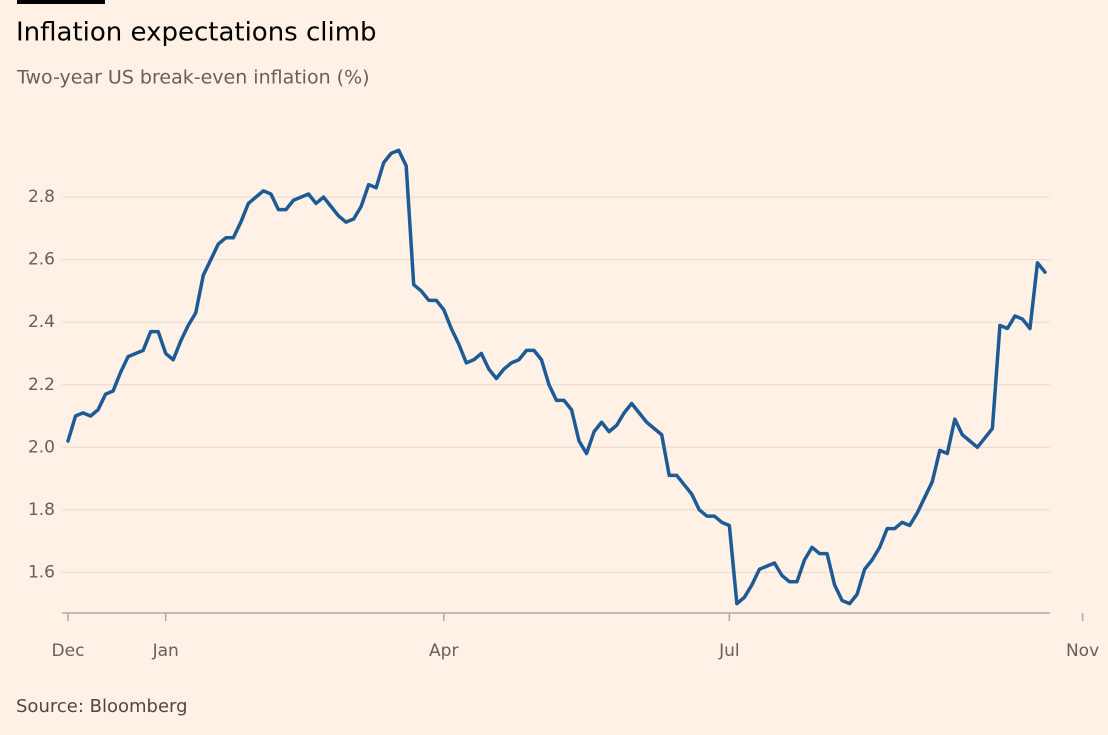 This screenshot has height=735, width=1108. Describe the element at coordinates (41, 385) in the screenshot. I see `y-tick-label: 2.2` at that location.